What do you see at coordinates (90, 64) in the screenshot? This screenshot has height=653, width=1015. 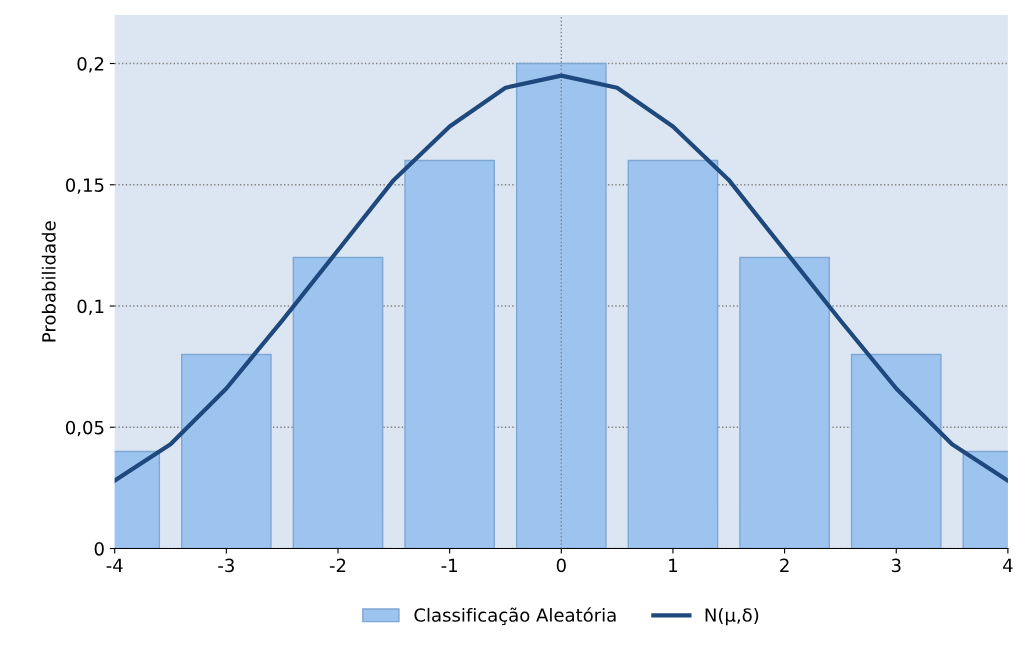 I see `y-tick-label: 0,2` at bounding box center [90, 64].